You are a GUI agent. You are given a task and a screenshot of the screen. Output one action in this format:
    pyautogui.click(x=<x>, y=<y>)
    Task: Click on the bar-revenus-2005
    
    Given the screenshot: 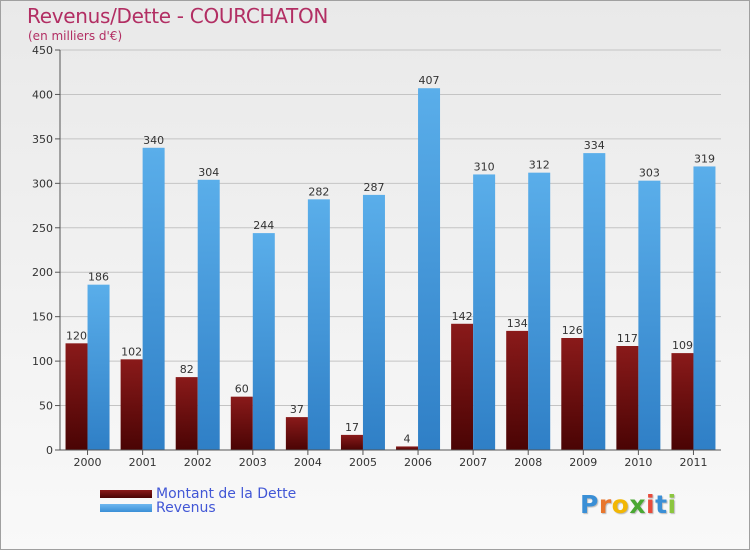 What is the action you would take?
    pyautogui.click(x=373, y=322)
    